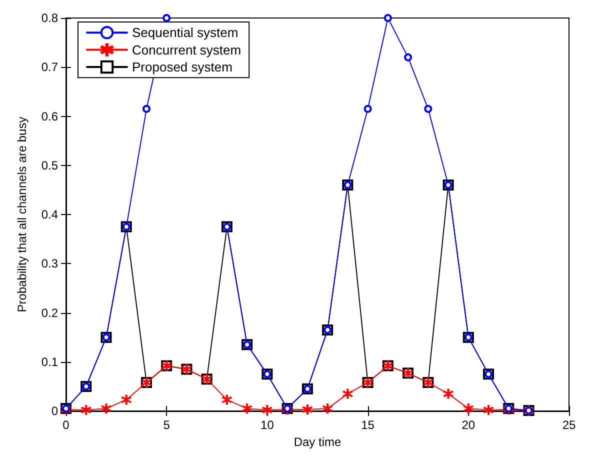  What do you see at coordinates (267, 425) in the screenshot?
I see `x-tick-label: 10` at bounding box center [267, 425].